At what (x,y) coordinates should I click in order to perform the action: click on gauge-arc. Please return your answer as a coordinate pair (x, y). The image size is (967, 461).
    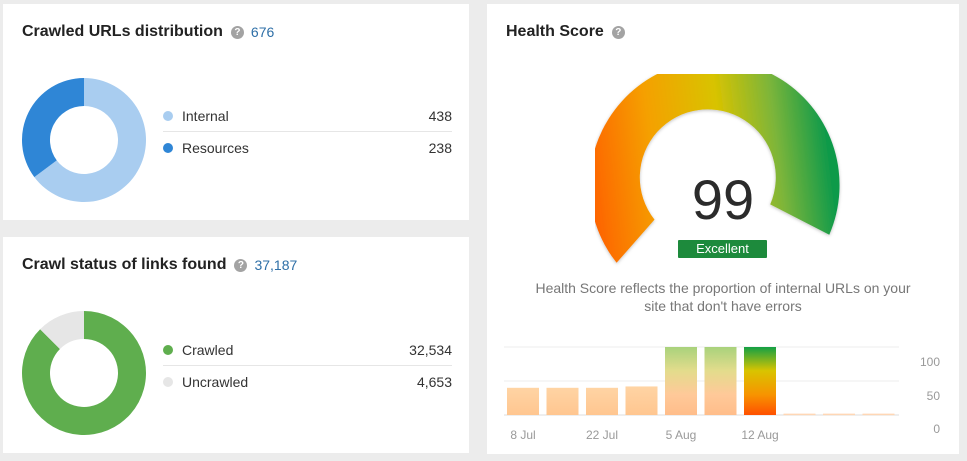
    Looking at the image, I should click on (717, 168).